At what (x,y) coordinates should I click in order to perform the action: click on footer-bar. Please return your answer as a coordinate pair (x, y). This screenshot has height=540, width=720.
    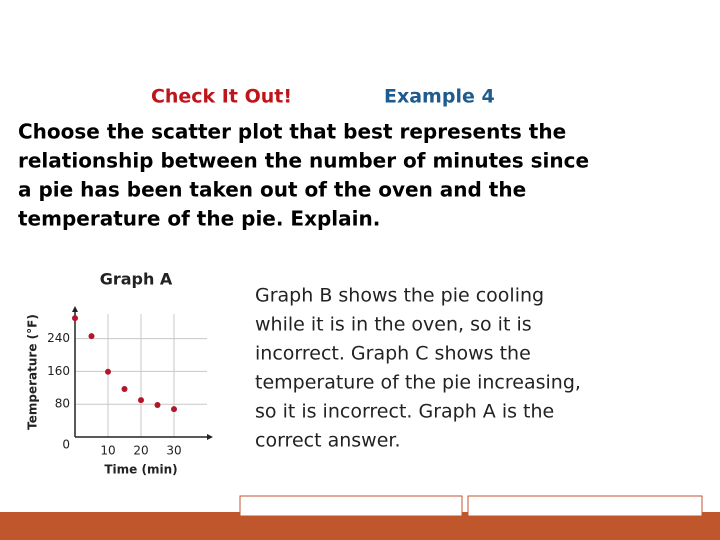
    Looking at the image, I should click on (360, 526).